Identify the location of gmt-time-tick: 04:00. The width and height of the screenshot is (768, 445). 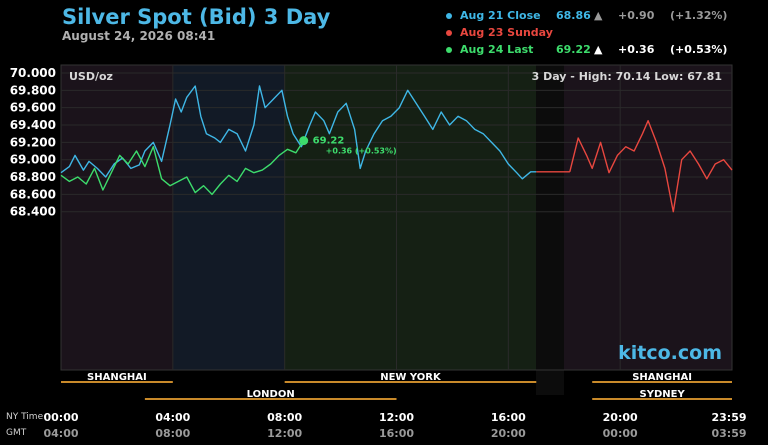
(60, 433).